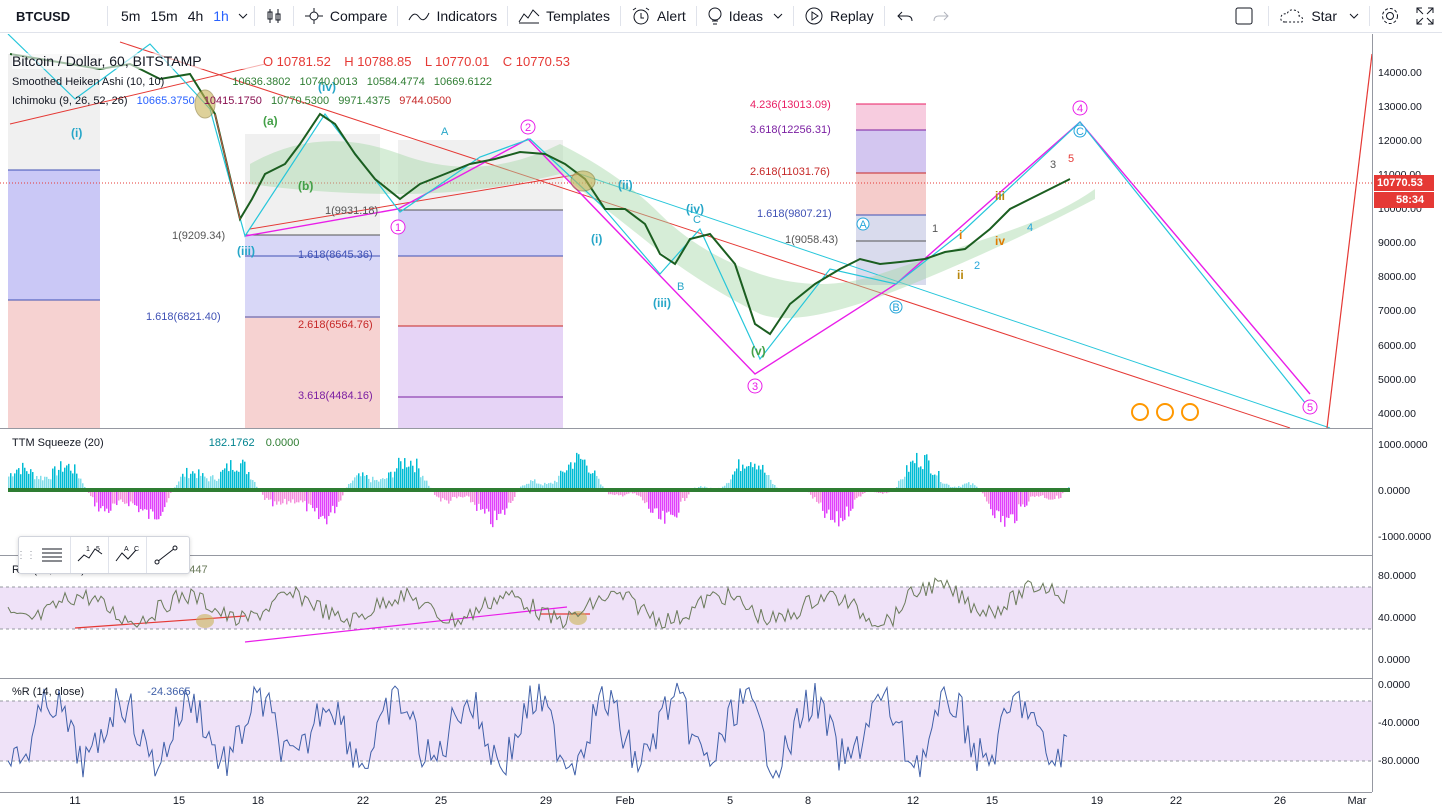 This screenshot has height=810, width=1442. Describe the element at coordinates (346, 16) in the screenshot. I see `compare-button: Compare` at that location.